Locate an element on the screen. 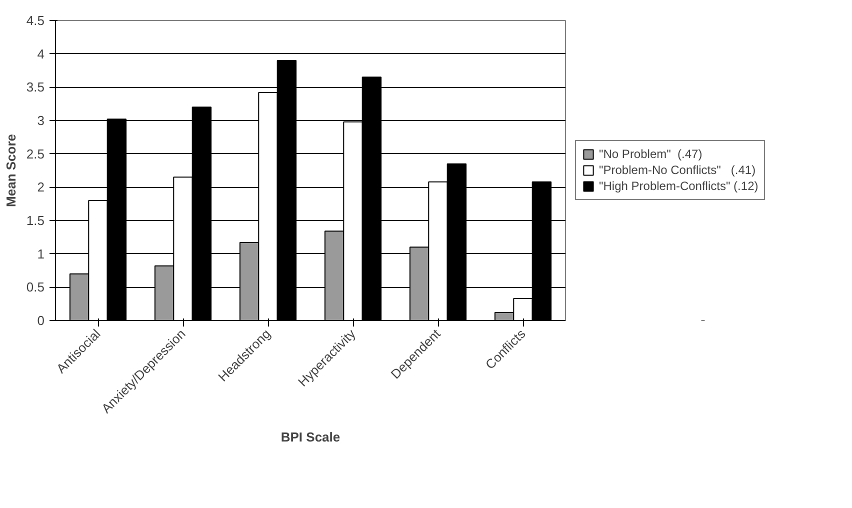 The width and height of the screenshot is (852, 508). legend-label: "No Problem" (.47) is located at coordinates (650, 154).